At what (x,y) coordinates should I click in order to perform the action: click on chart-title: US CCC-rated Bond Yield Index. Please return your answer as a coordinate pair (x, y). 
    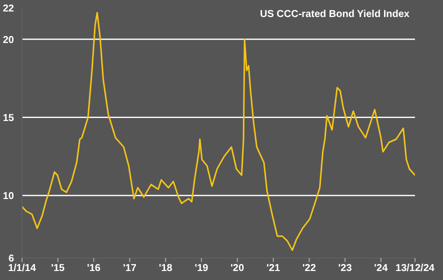
    Looking at the image, I should click on (335, 14).